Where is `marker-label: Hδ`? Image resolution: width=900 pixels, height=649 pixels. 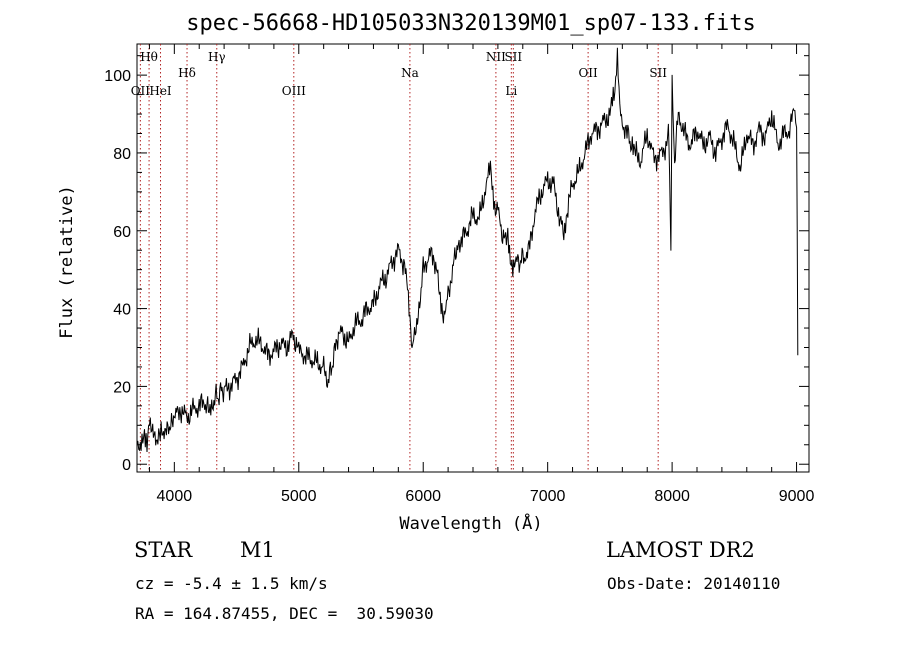
marker-label: Hδ is located at coordinates (187, 73).